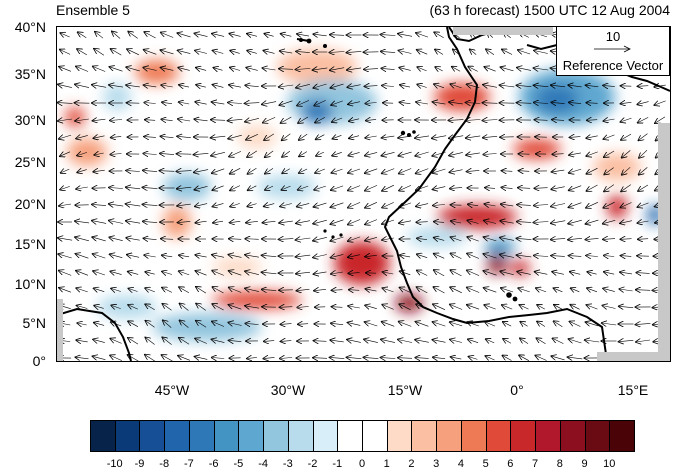  What do you see at coordinates (517, 390) in the screenshot?
I see `longitude-tick-label: 0°` at bounding box center [517, 390].